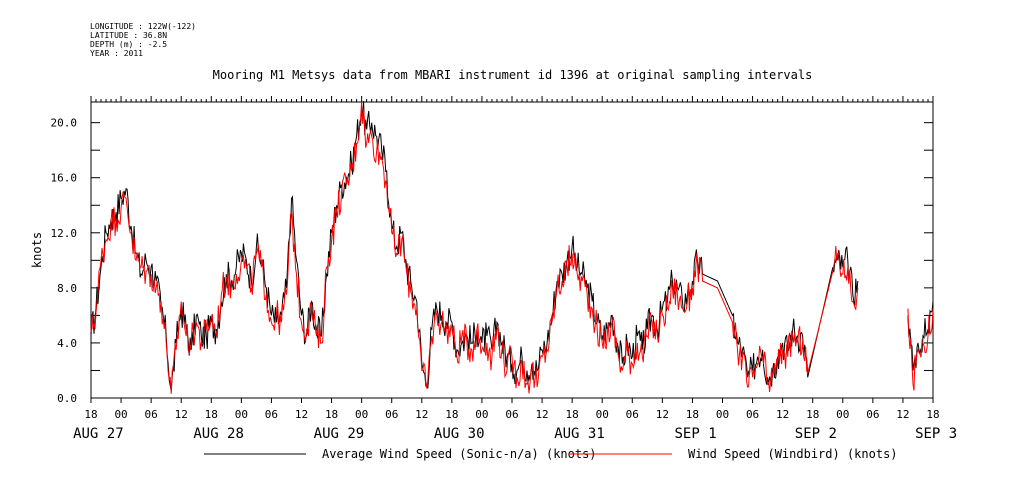 This screenshot has height=504, width=1009. I want to click on legend-label-windbird: Wind Speed (Windbird) (knots), so click(793, 454).